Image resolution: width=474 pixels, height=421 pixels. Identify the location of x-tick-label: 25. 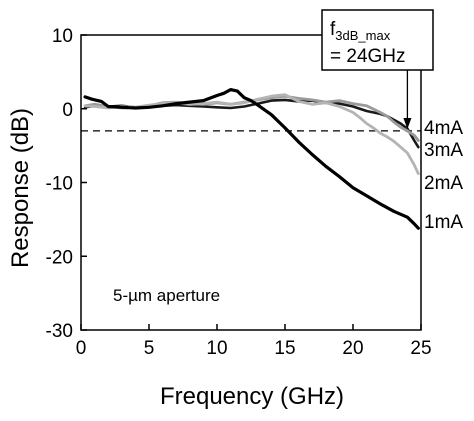
(420, 348).